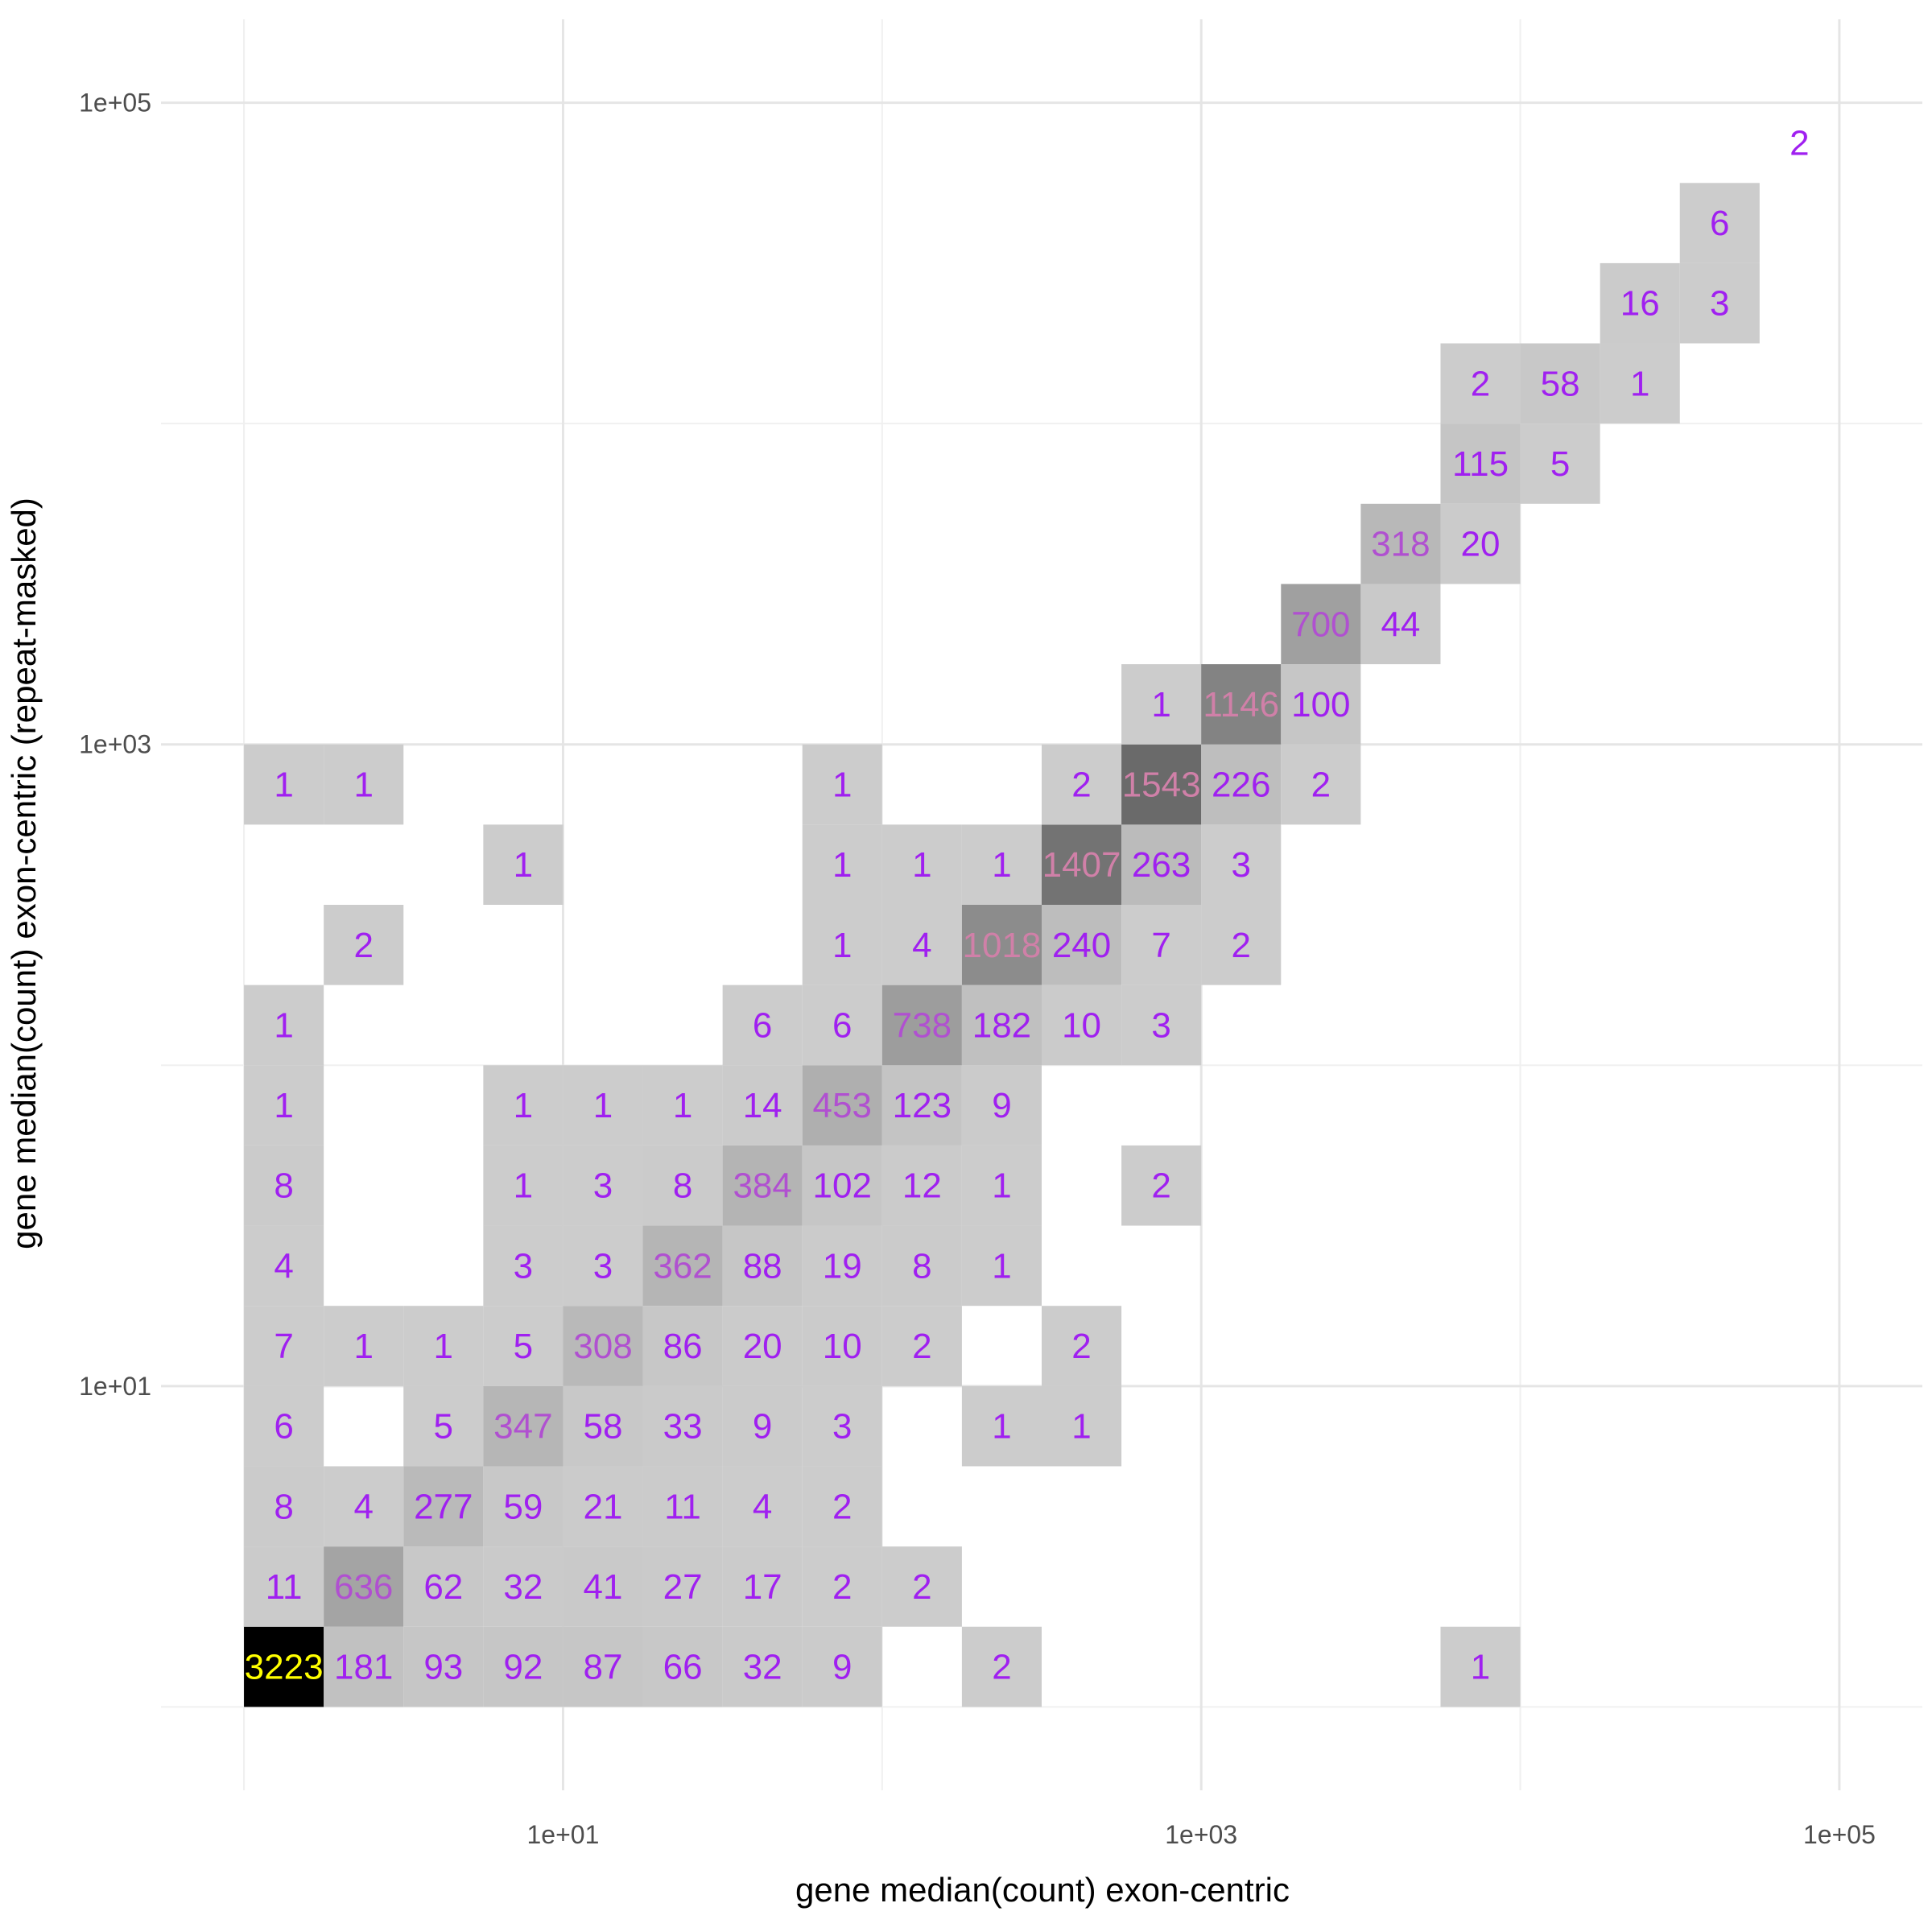 The image size is (1932, 1932). What do you see at coordinates (1160, 945) in the screenshot?
I see `cell-count-label: 7` at bounding box center [1160, 945].